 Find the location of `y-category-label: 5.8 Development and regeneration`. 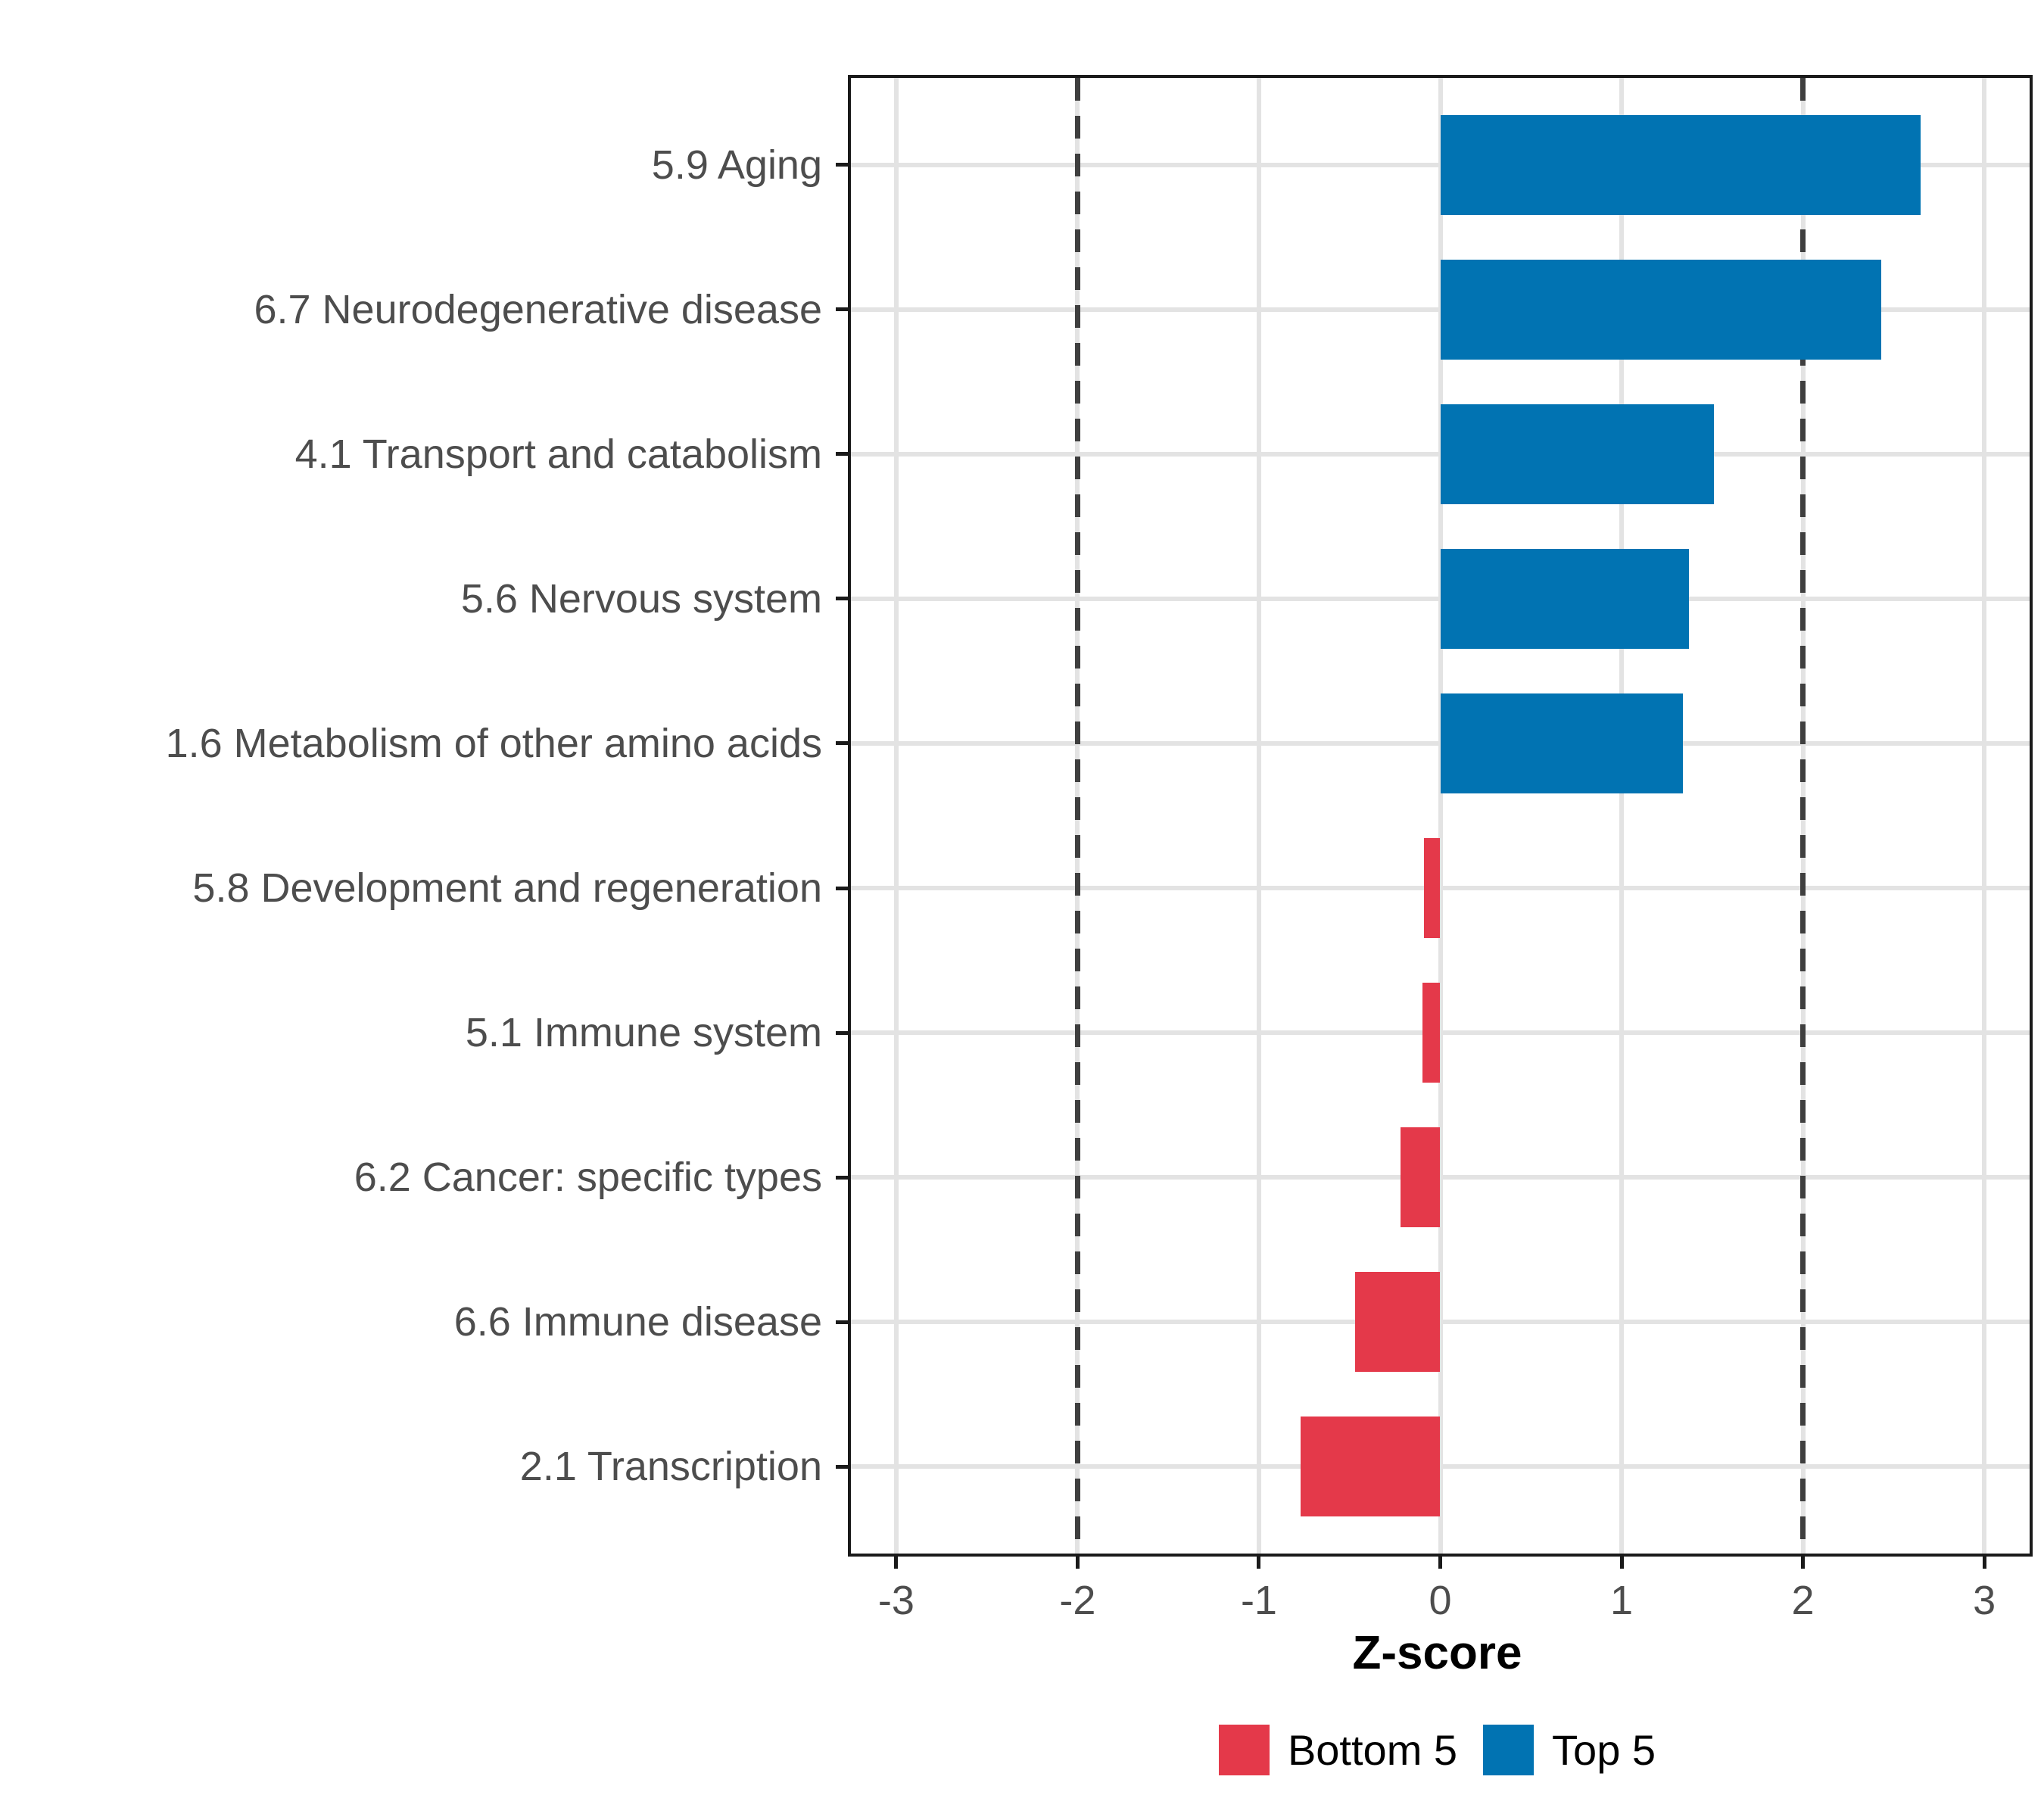

y-category-label: 5.8 Development and regeneration is located at coordinates (507, 888).